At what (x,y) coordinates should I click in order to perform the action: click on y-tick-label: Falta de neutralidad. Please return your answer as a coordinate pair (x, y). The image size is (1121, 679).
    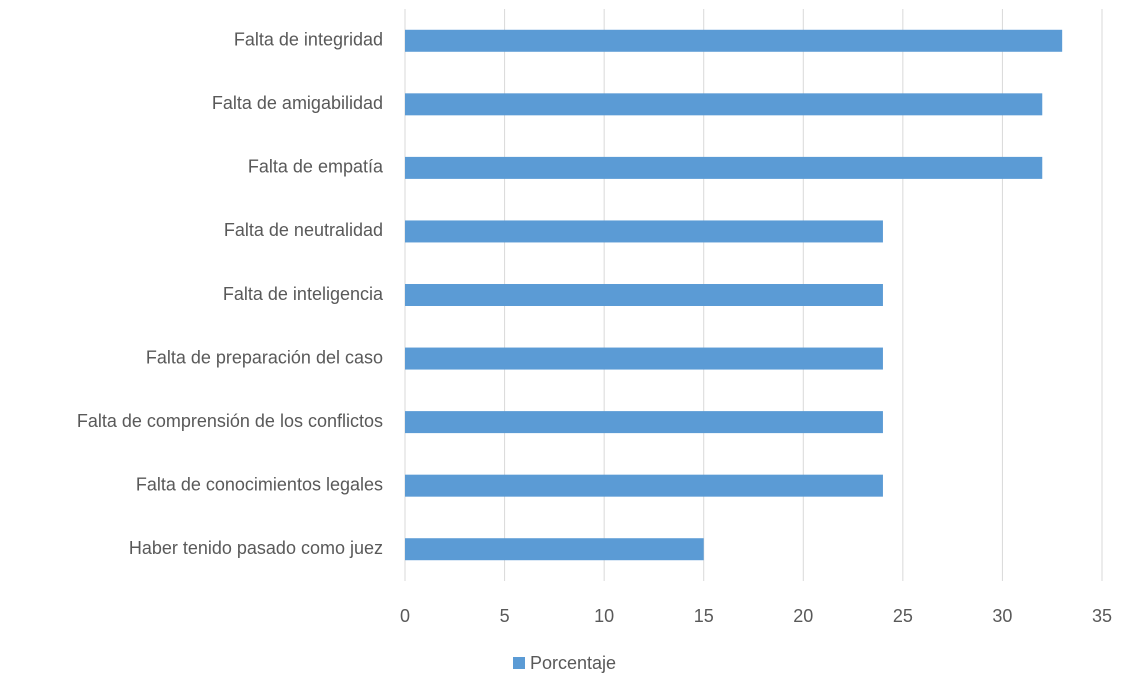
    Looking at the image, I should click on (303, 230).